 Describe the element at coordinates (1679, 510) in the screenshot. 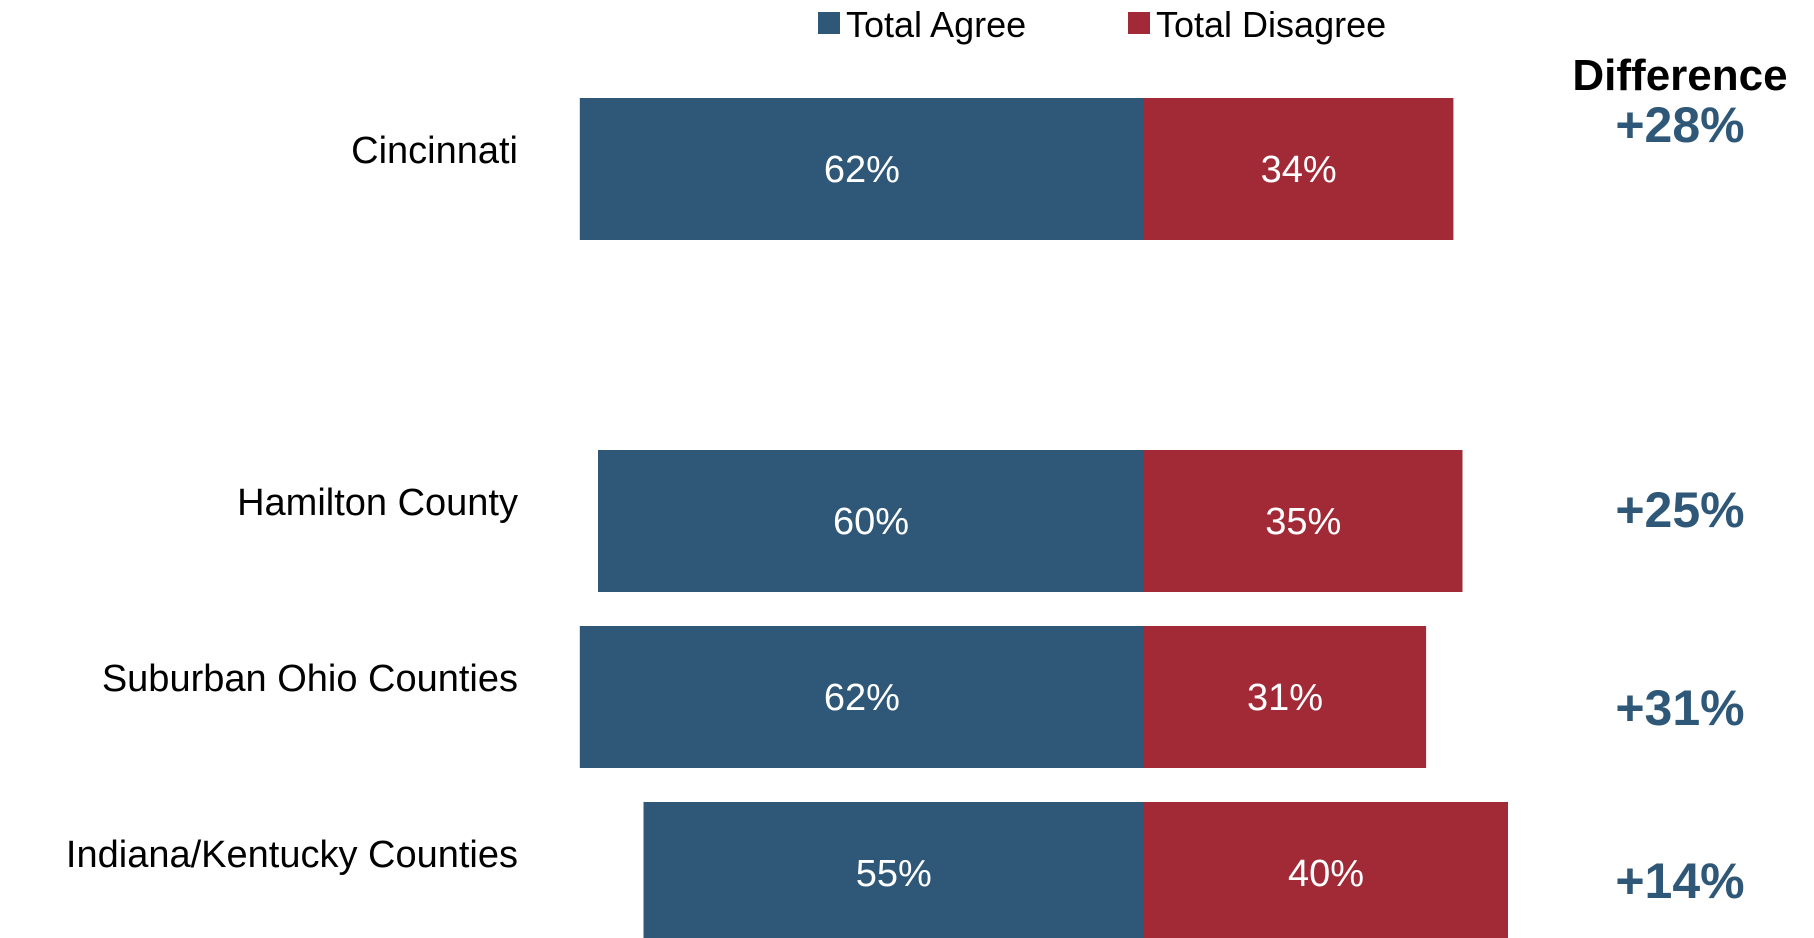

I see `difference-value: +25%` at that location.